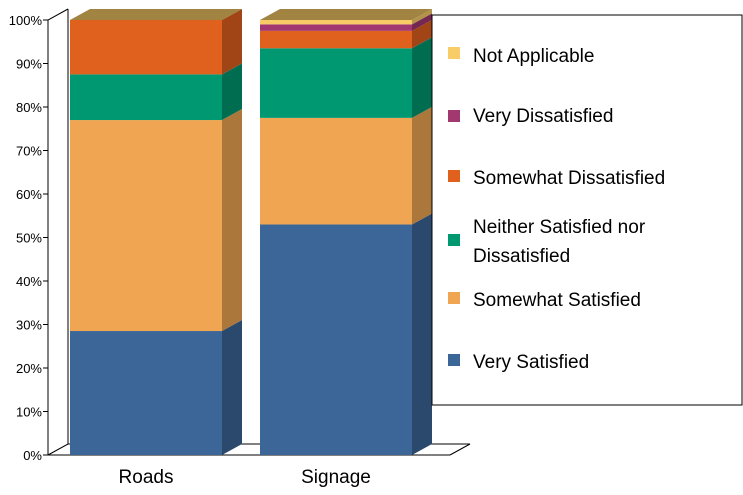 This screenshot has height=495, width=743. What do you see at coordinates (559, 242) in the screenshot?
I see `legend-label: Neither Satisfied nor Dissatisfied` at bounding box center [559, 242].